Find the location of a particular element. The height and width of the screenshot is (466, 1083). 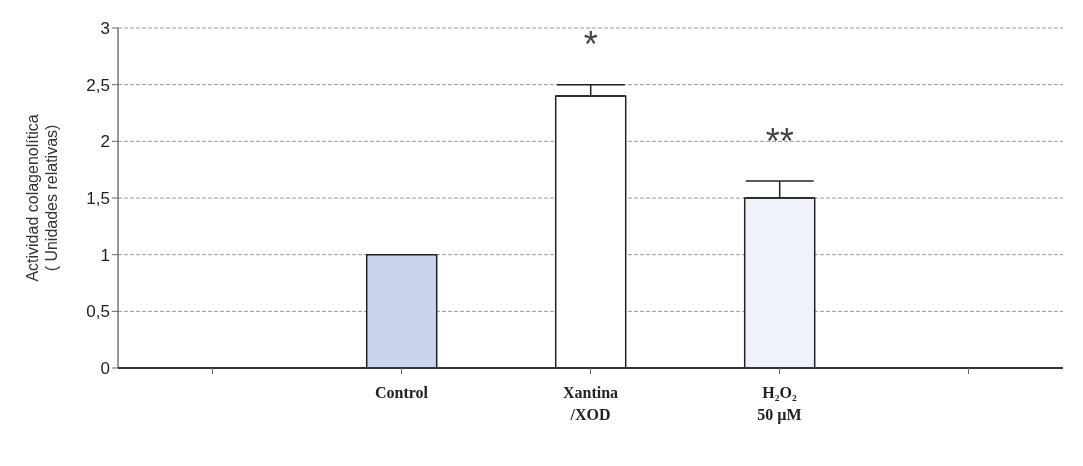

y-tick-label: 0 is located at coordinates (105, 369).